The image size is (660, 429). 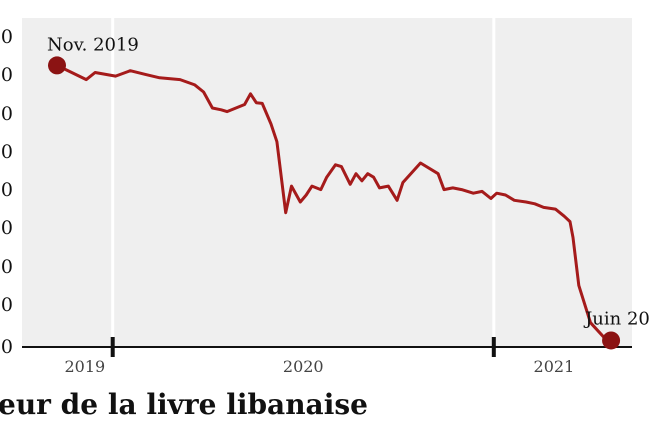 What do you see at coordinates (184, 404) in the screenshot?
I see `chart-title: eur de la livre libanaise` at bounding box center [184, 404].